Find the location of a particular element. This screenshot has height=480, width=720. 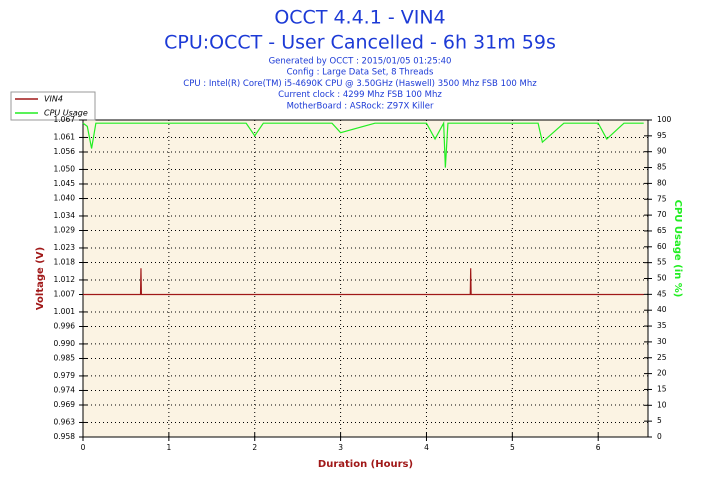

y-tick-label: 1.007 is located at coordinates (65, 293).